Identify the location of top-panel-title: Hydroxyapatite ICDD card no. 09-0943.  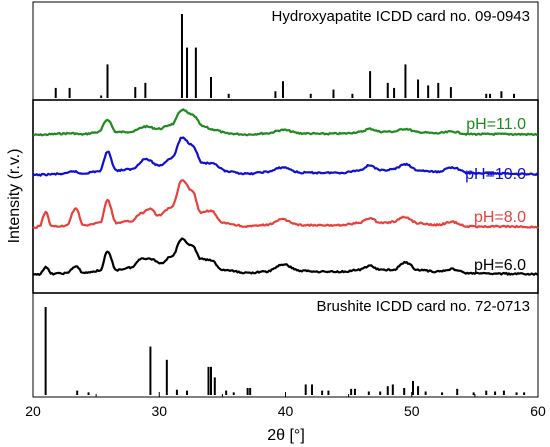
(401, 16).